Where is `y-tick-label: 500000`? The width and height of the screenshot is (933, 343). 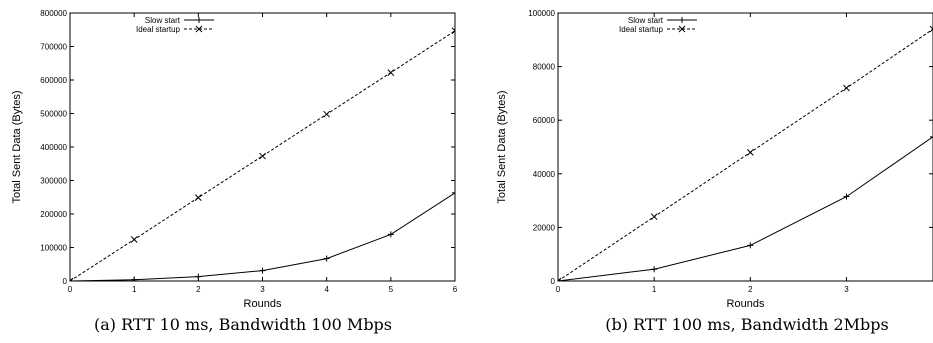
y-tick-label: 500000 is located at coordinates (53, 114).